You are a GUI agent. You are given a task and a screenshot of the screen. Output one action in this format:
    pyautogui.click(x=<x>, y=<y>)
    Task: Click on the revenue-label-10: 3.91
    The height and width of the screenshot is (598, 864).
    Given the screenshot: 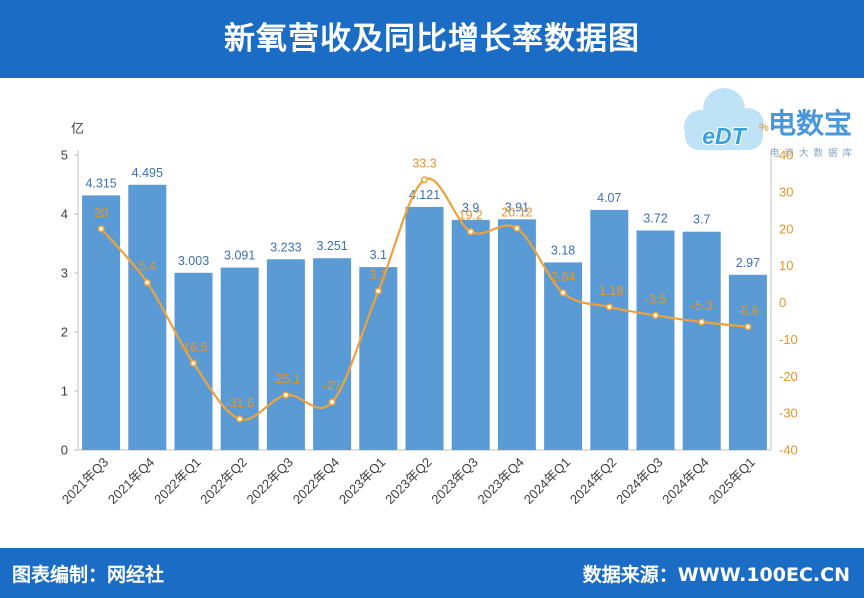 What is the action you would take?
    pyautogui.click(x=517, y=207)
    